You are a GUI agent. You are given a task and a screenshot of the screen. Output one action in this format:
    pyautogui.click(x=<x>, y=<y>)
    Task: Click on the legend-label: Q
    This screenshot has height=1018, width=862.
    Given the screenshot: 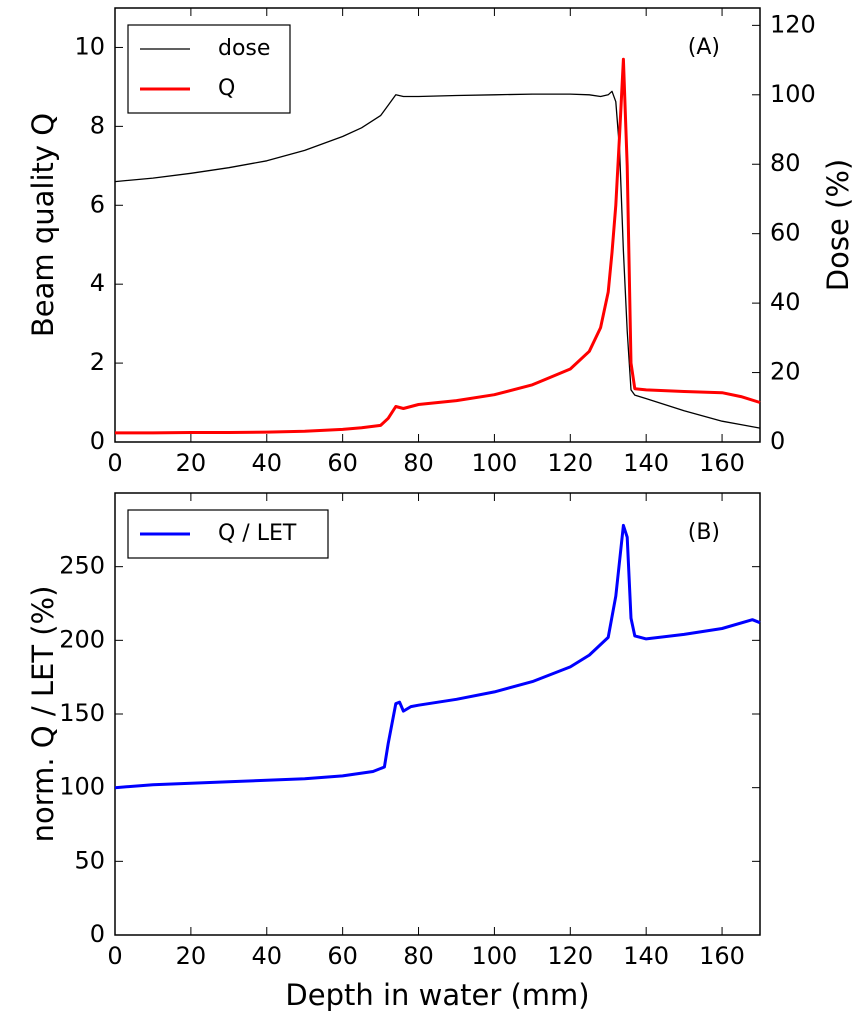 What is the action you would take?
    pyautogui.click(x=226, y=88)
    